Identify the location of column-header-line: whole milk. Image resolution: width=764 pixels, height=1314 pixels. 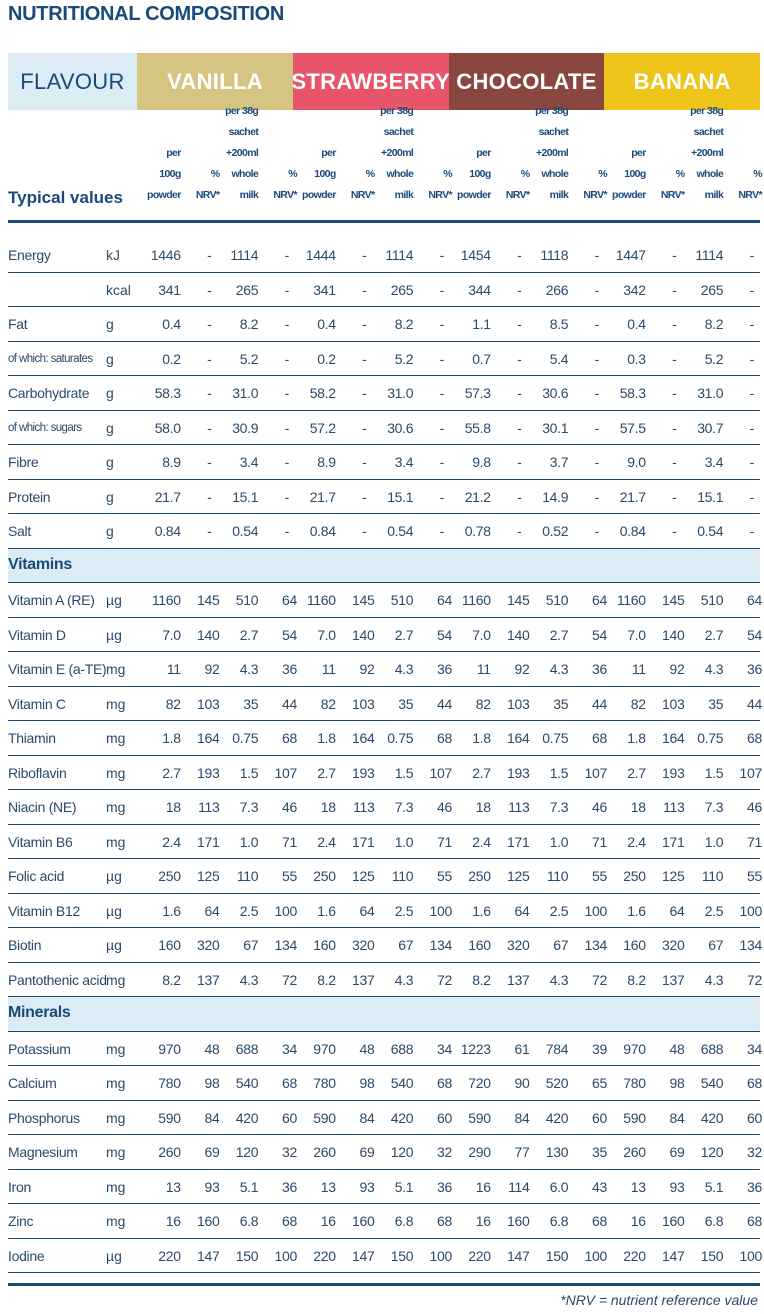
(245, 184).